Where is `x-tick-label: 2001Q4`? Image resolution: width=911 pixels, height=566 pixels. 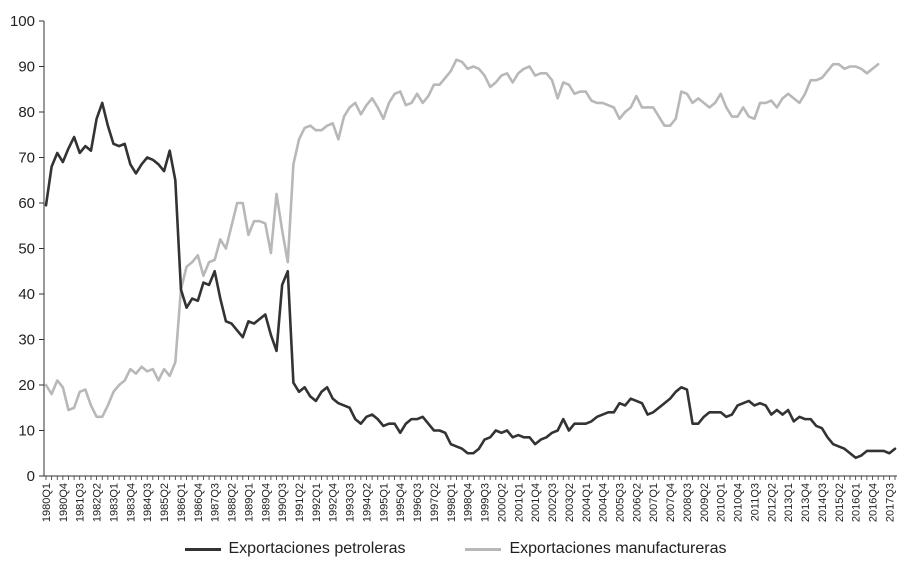 x-tick-label: 2001Q4 is located at coordinates (536, 502).